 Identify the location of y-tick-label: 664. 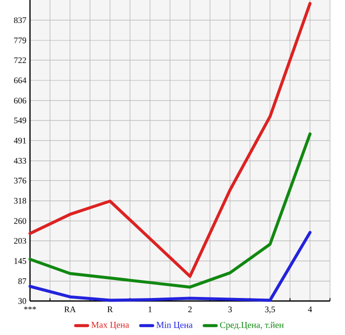
(20, 81).